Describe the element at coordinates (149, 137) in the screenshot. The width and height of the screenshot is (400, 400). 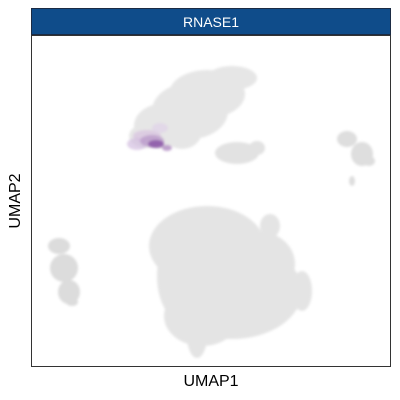
I see `expressing-cells` at that location.